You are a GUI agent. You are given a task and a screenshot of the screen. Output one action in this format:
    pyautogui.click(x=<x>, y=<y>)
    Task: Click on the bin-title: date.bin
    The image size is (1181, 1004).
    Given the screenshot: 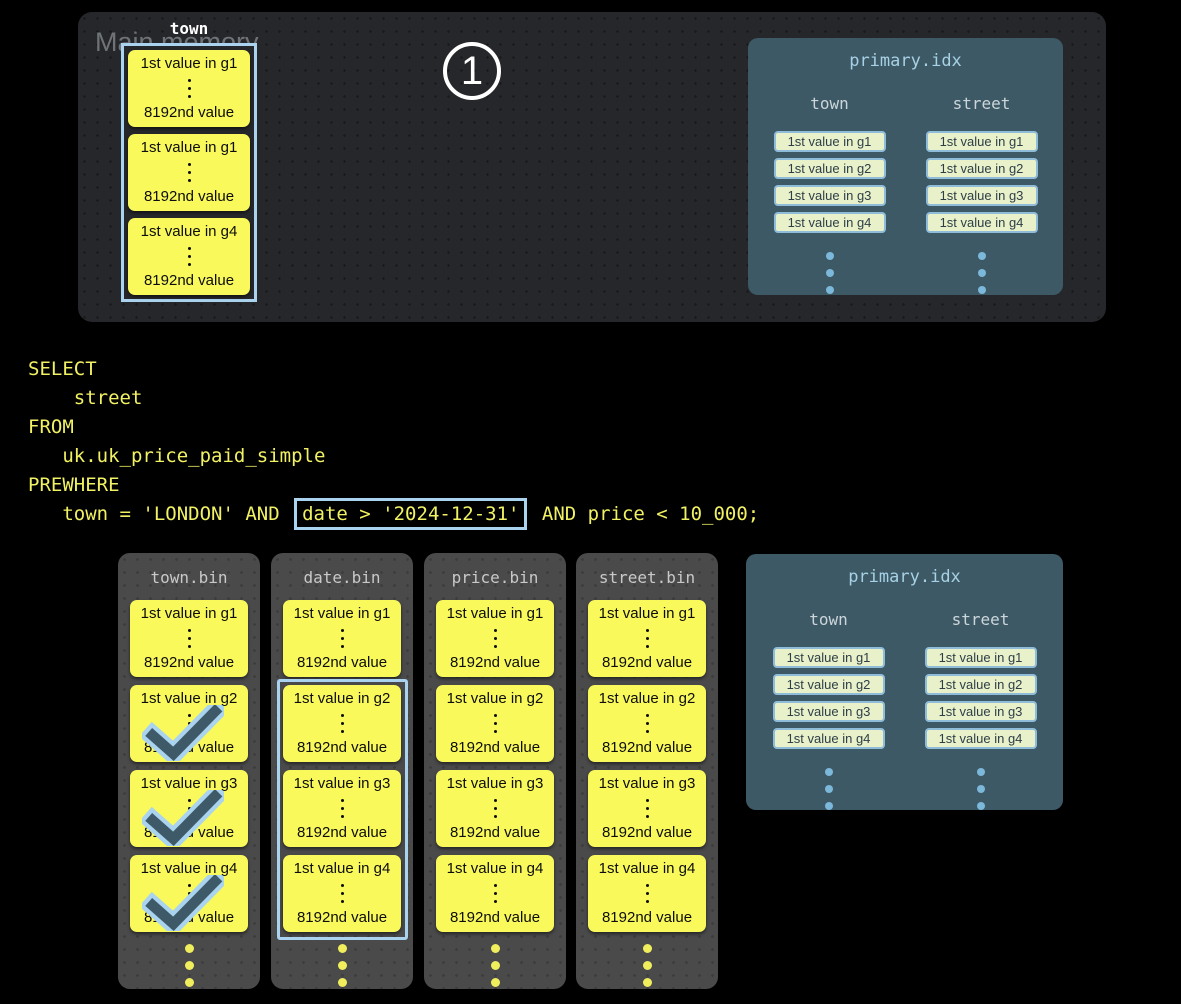 What is the action you would take?
    pyautogui.click(x=342, y=577)
    